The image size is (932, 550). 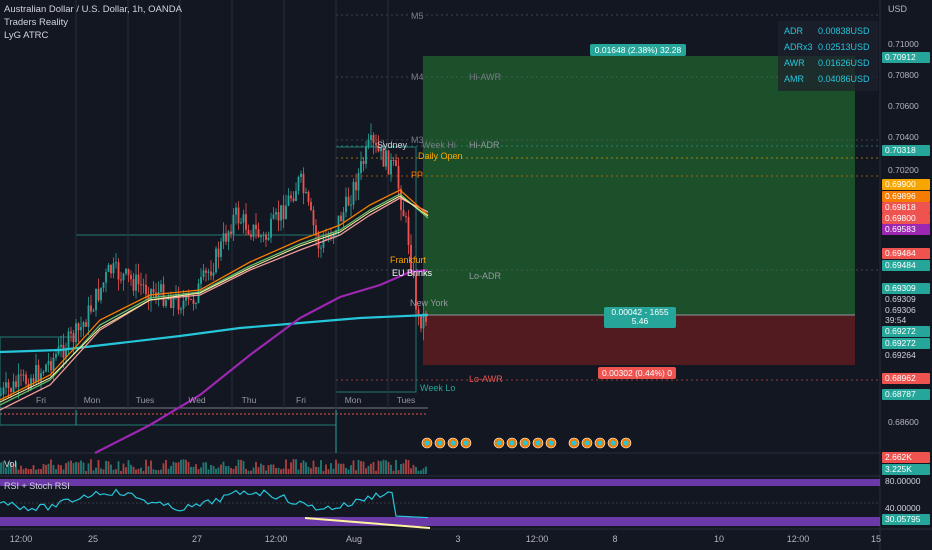 I want to click on time-tick-3: 3, so click(x=458, y=539).